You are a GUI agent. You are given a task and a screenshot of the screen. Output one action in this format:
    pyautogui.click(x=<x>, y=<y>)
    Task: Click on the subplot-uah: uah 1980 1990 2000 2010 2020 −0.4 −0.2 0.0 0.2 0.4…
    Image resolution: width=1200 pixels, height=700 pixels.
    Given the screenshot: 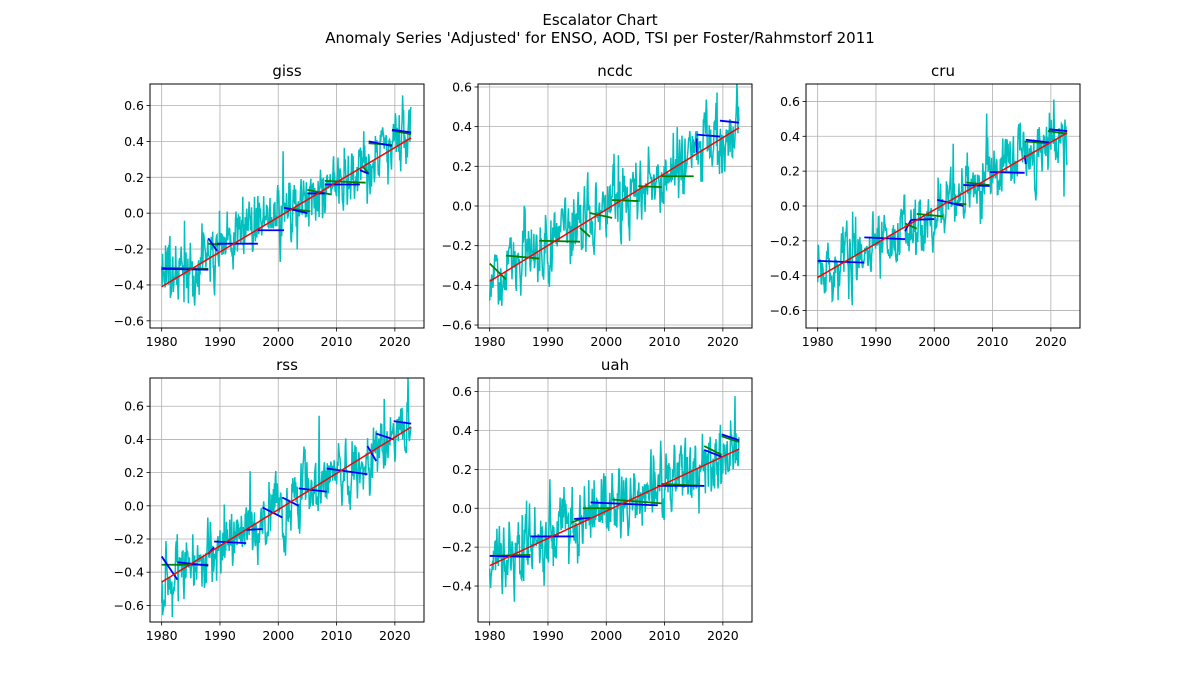 What is the action you would take?
    pyautogui.click(x=597, y=499)
    